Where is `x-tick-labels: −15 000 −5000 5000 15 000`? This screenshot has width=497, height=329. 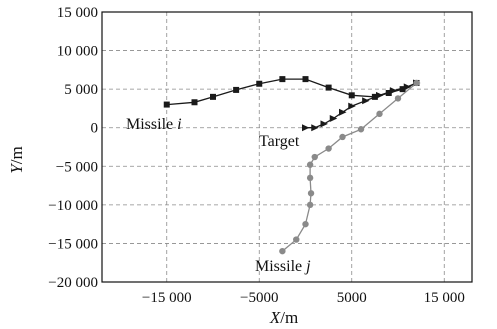 x-tick-labels: −15 000 −5000 5000 15 000 is located at coordinates (303, 298).